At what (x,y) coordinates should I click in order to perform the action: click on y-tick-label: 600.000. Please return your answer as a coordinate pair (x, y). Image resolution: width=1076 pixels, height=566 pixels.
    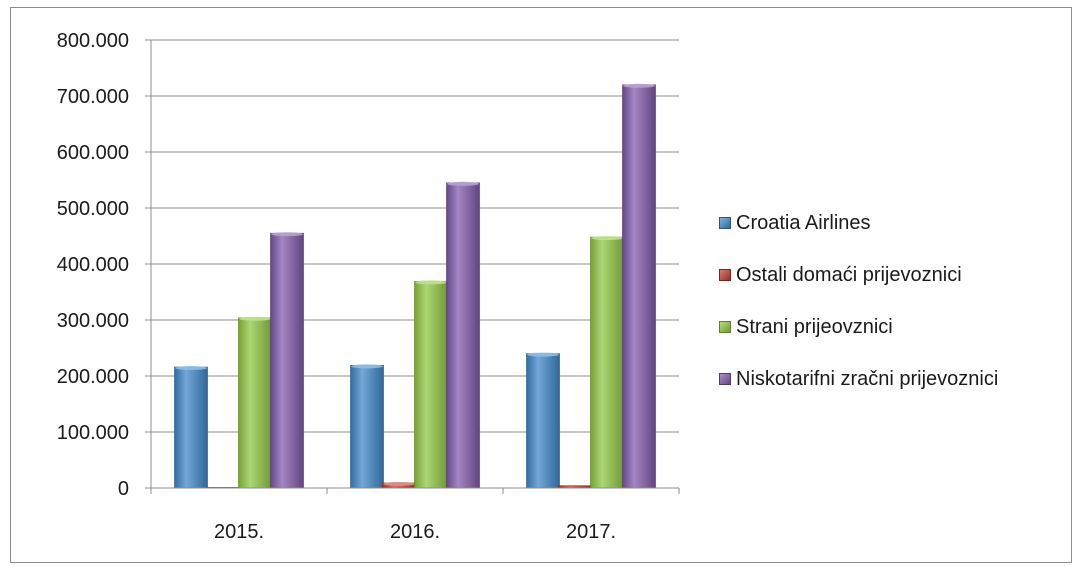
    Looking at the image, I should click on (93, 153).